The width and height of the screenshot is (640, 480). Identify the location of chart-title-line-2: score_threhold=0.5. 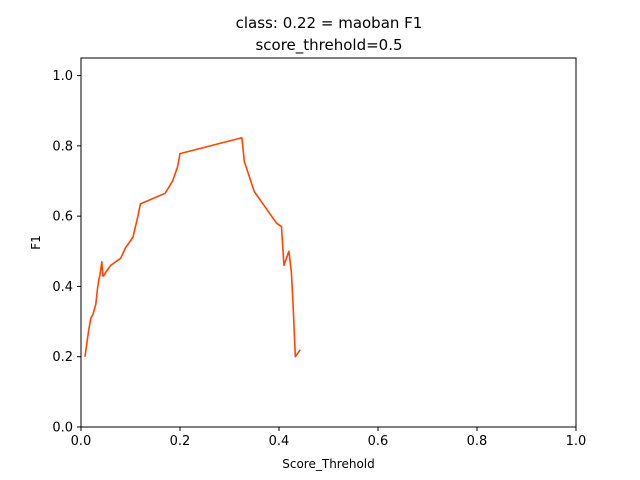
(328, 45).